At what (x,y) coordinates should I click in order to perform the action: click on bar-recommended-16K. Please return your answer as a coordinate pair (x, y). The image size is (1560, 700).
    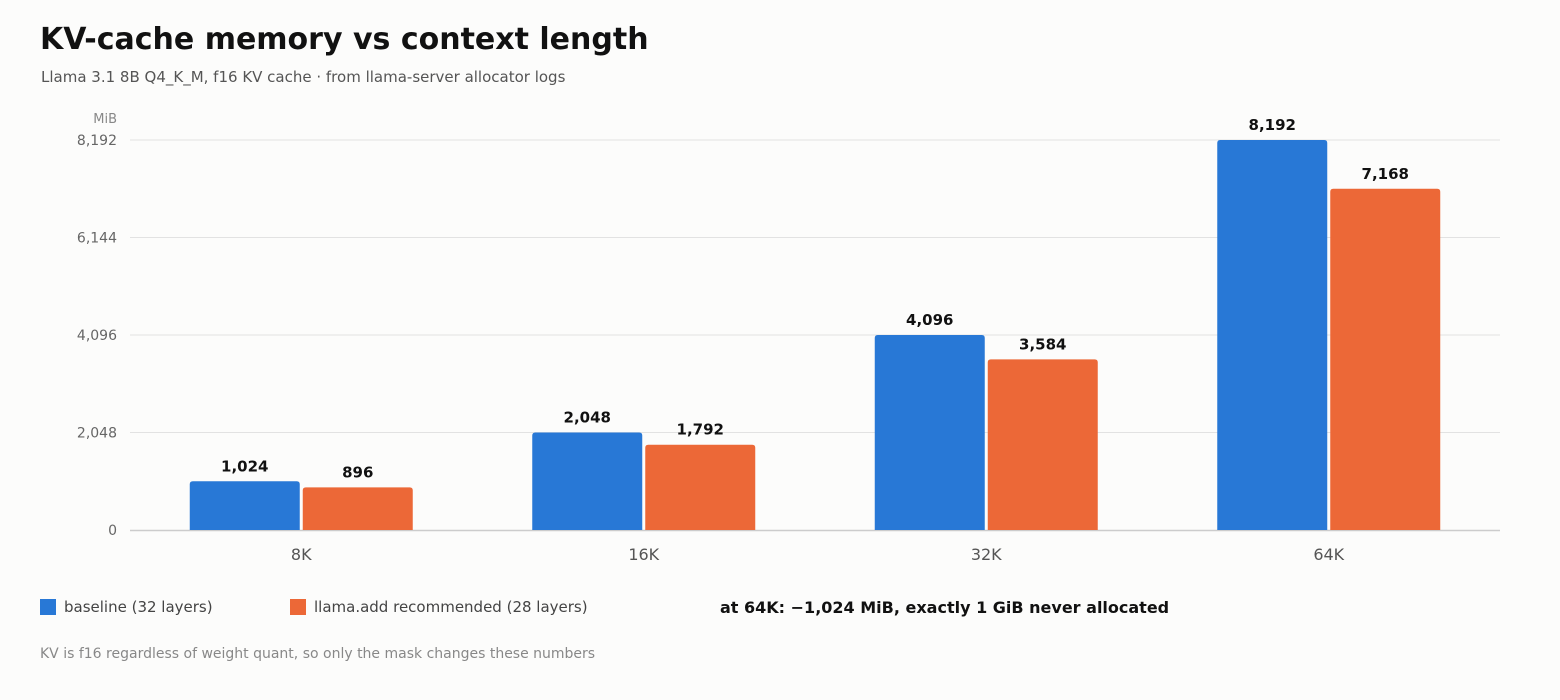
    Looking at the image, I should click on (700, 487).